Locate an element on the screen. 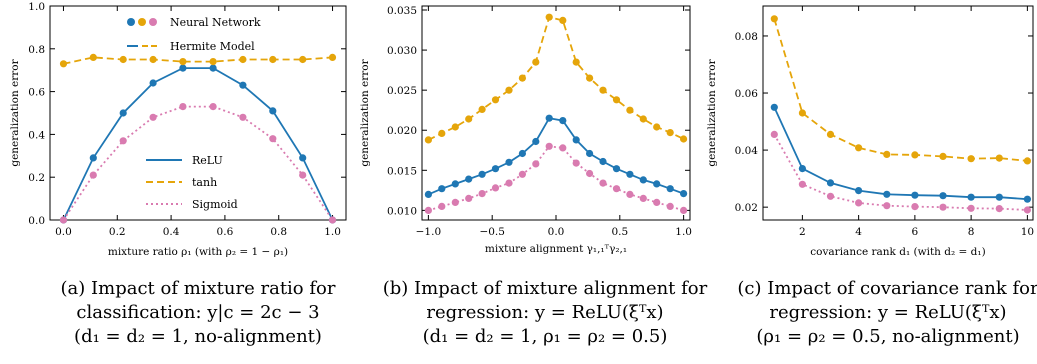 The height and width of the screenshot is (364, 1037). caption-c-line1: (c) Impact of covariance rank for is located at coordinates (887, 288).